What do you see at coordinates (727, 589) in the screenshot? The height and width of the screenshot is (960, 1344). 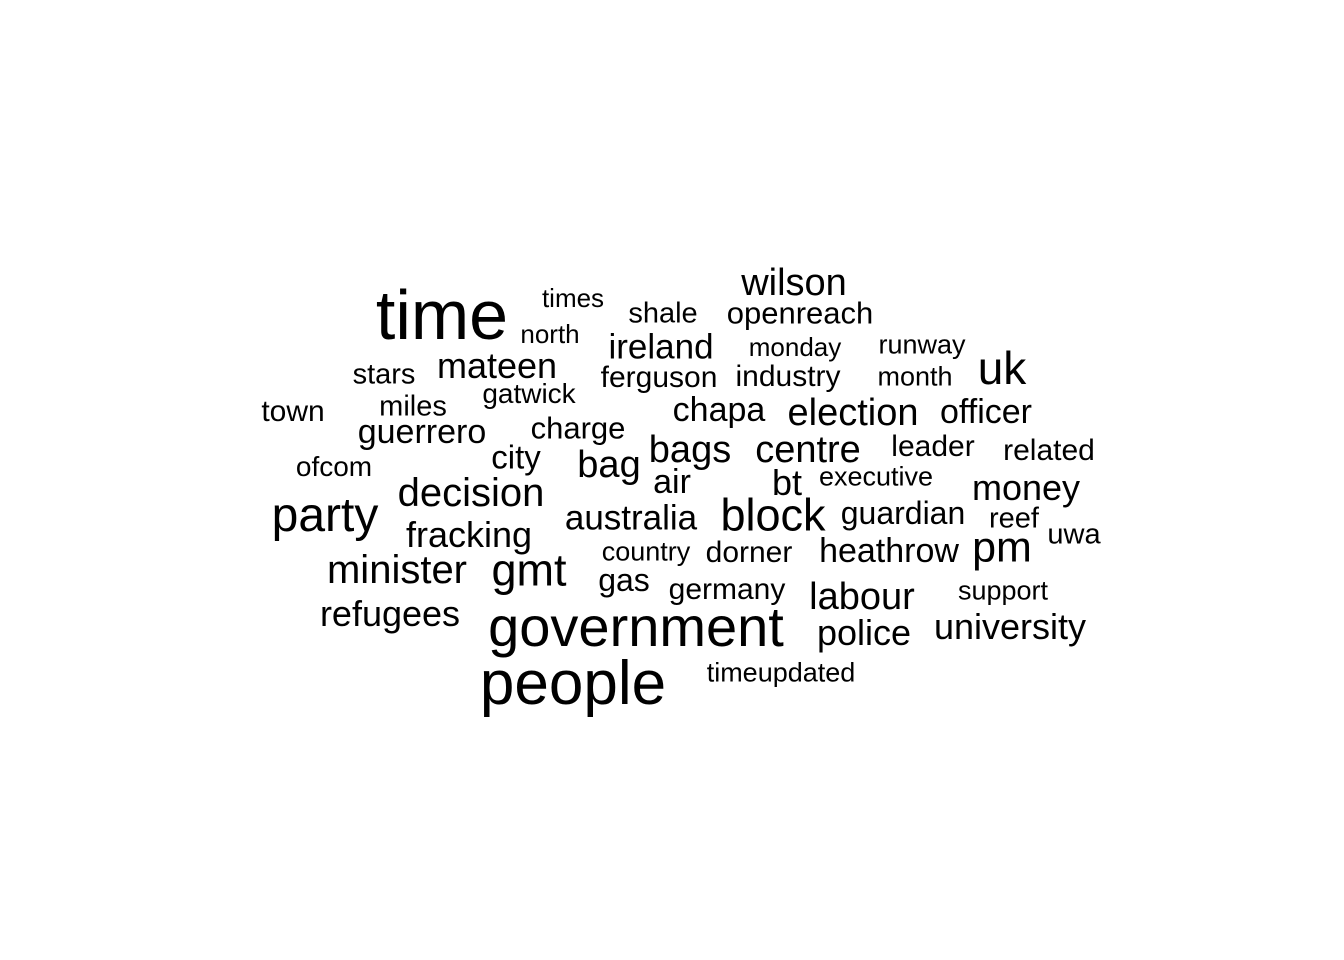 I see `word-germany: germany` at bounding box center [727, 589].